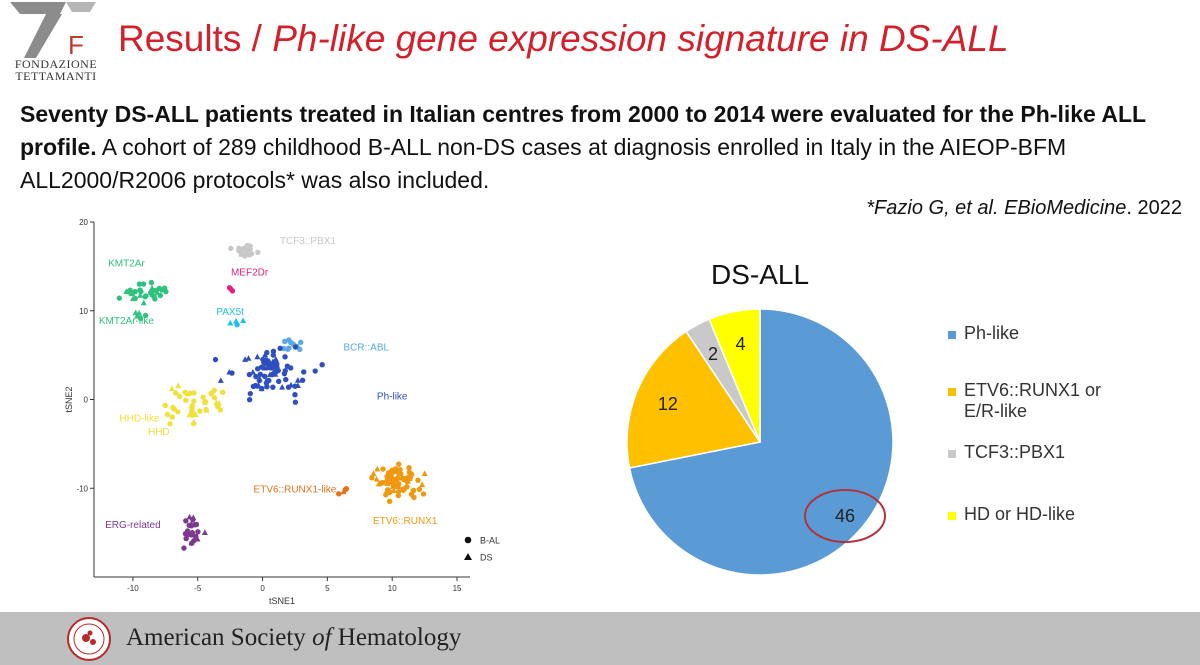 This screenshot has width=1200, height=665. What do you see at coordinates (83, 311) in the screenshot?
I see `y-tick-label: 10` at bounding box center [83, 311].